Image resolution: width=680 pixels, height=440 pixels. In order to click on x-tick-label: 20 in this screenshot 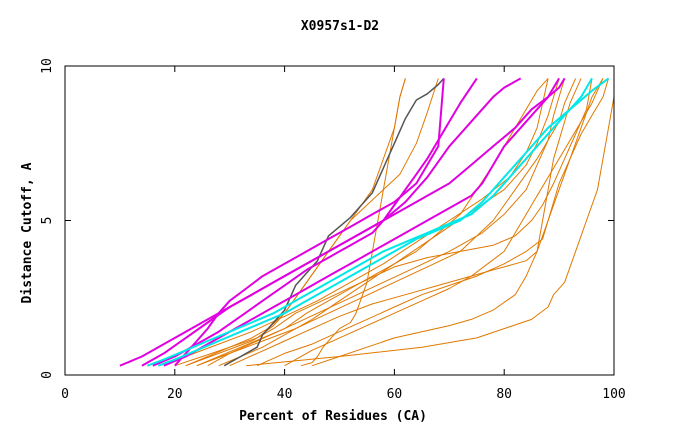, I will do `click(175, 394)`.